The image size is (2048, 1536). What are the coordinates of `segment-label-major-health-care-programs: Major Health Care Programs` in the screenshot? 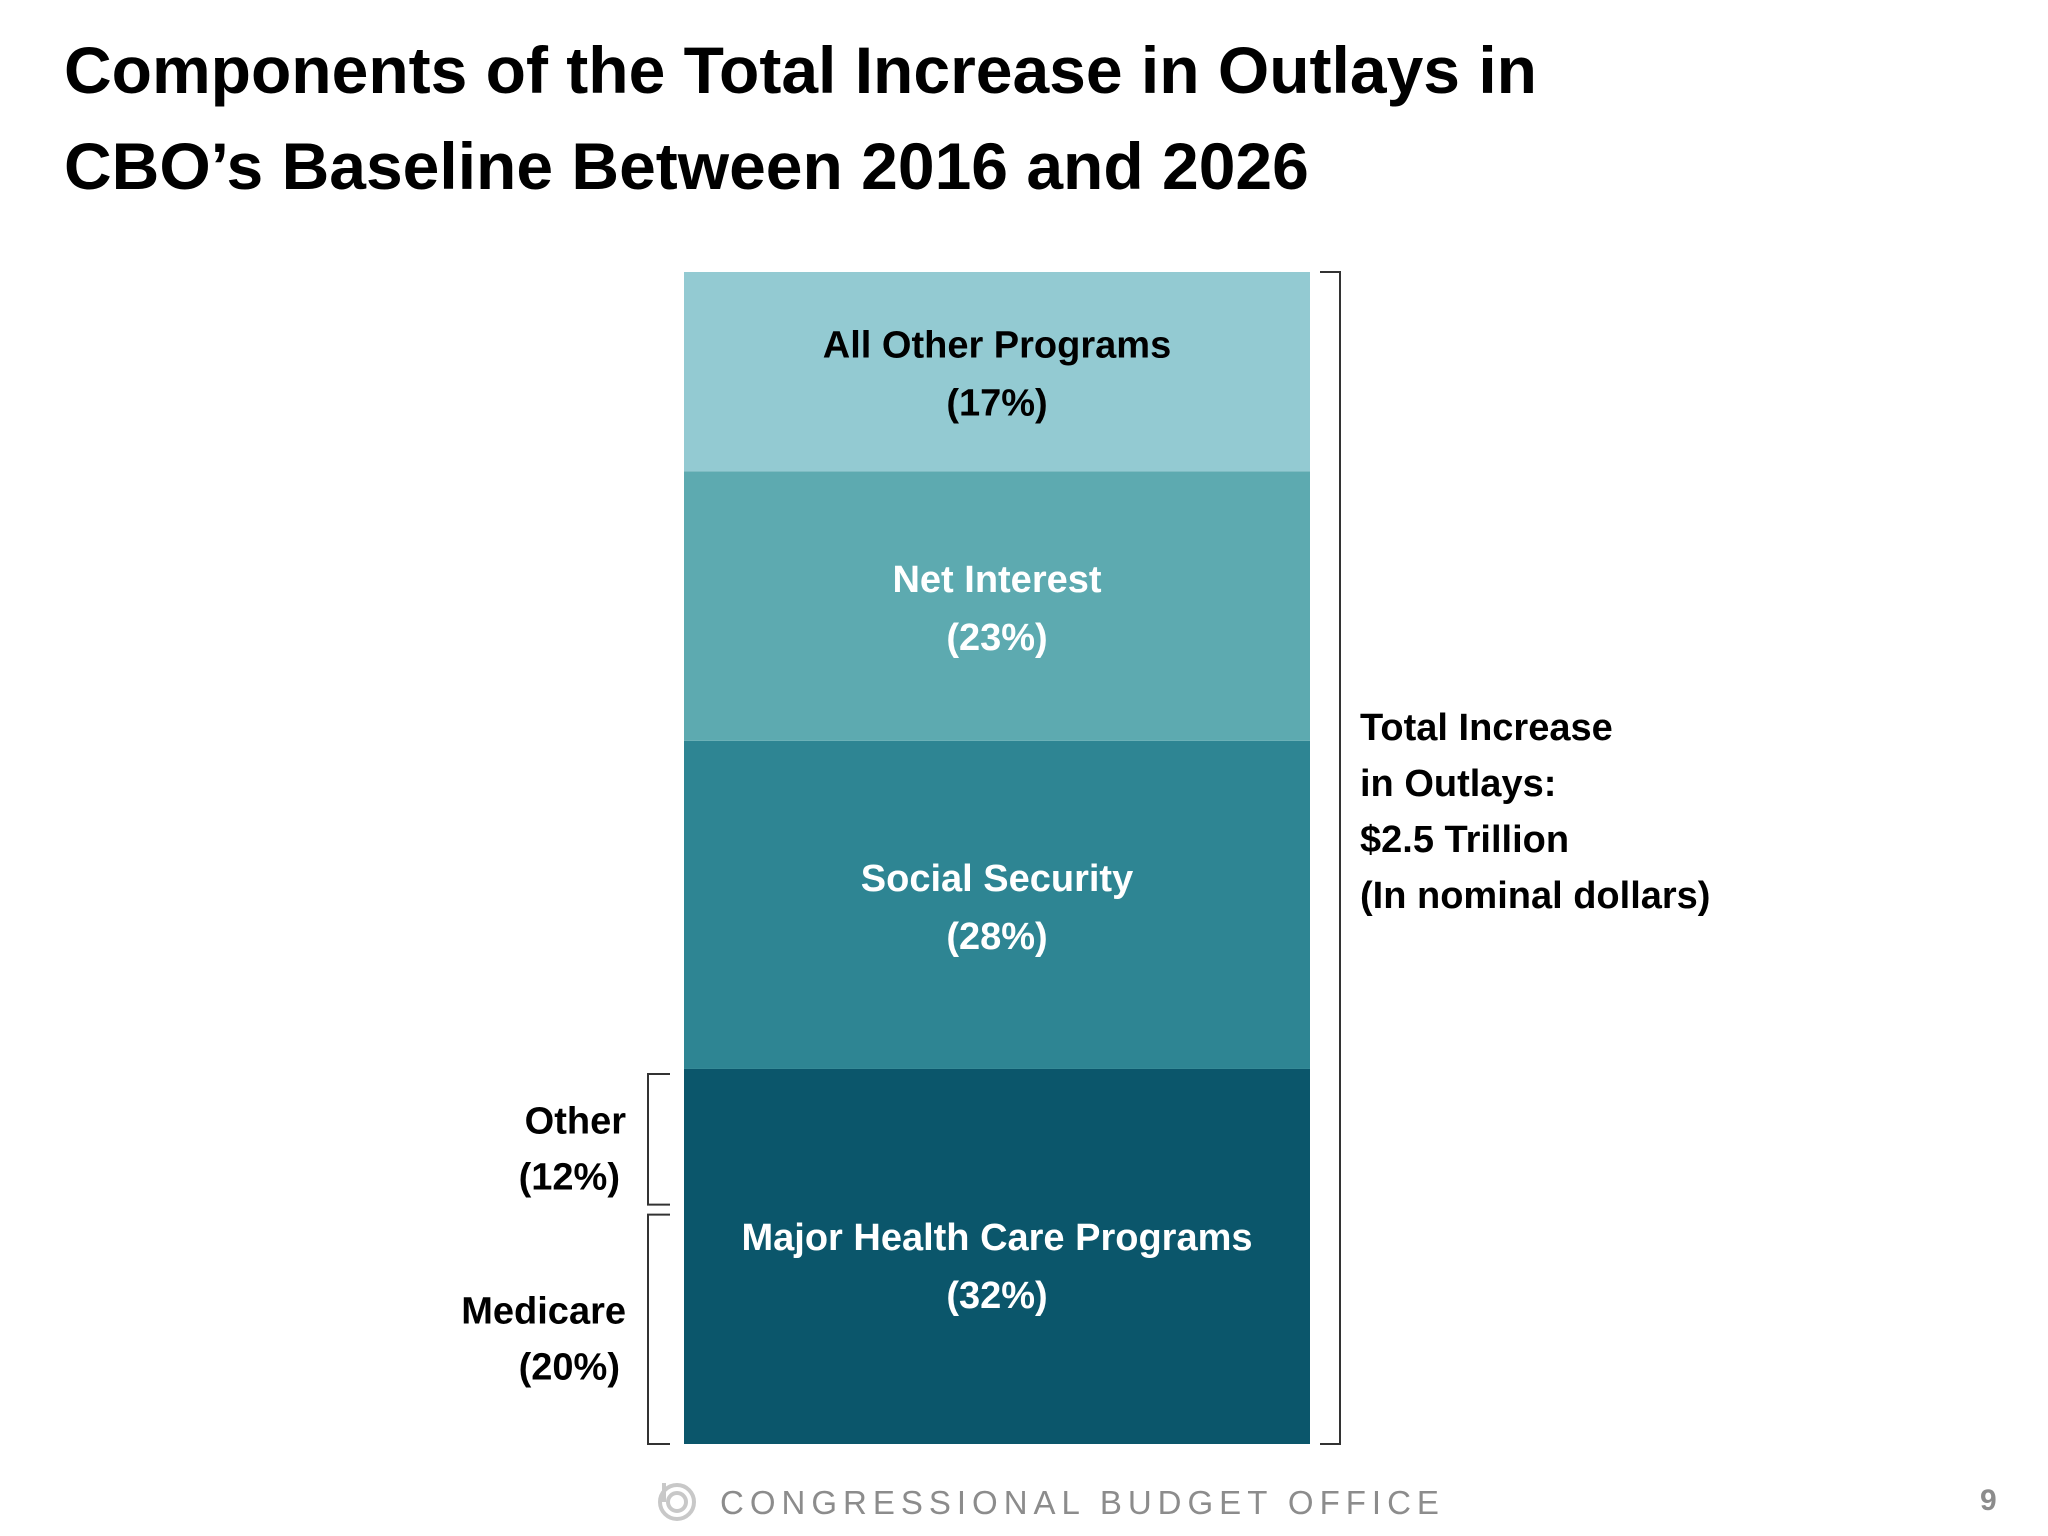 It's located at (996, 1238).